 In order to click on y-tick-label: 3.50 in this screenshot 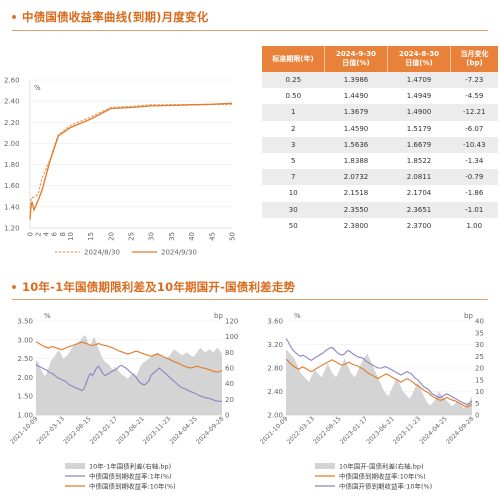, I will do `click(25, 322)`.